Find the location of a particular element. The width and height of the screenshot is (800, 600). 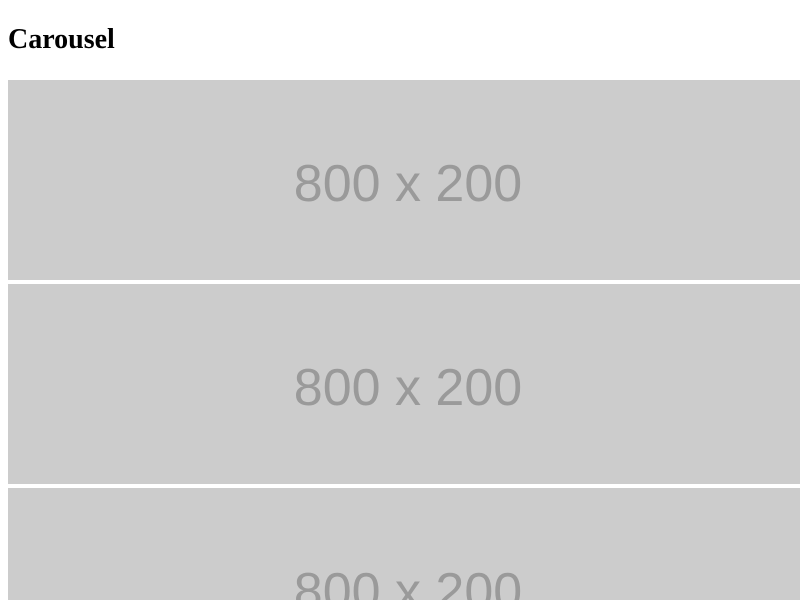

page-title: Carousel is located at coordinates (61, 39).